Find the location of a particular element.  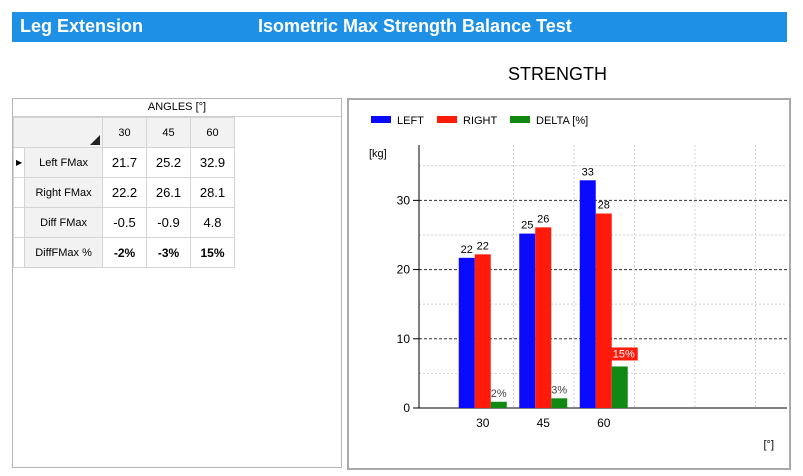

angles-group-header: ANGLES [°] is located at coordinates (177, 108).